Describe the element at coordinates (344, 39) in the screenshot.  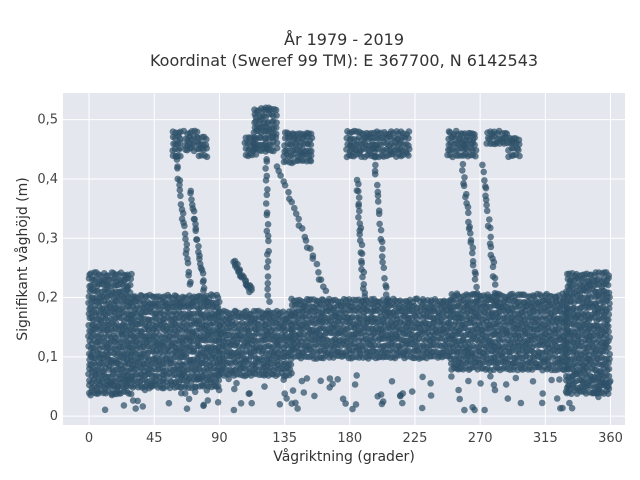
I see `chart-title-line-1: År 1979 - 2019` at that location.